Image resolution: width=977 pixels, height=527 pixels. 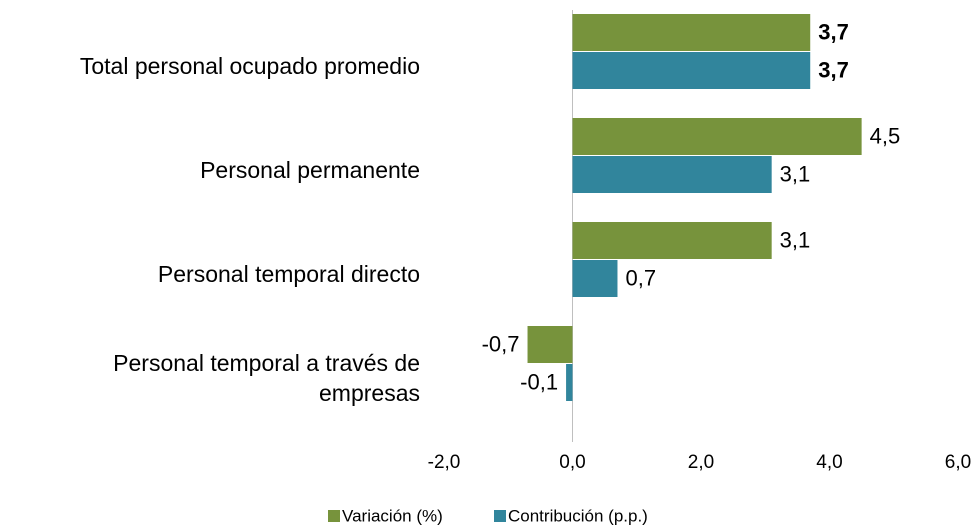 I want to click on x-tick-label: -2,0, so click(x=444, y=462).